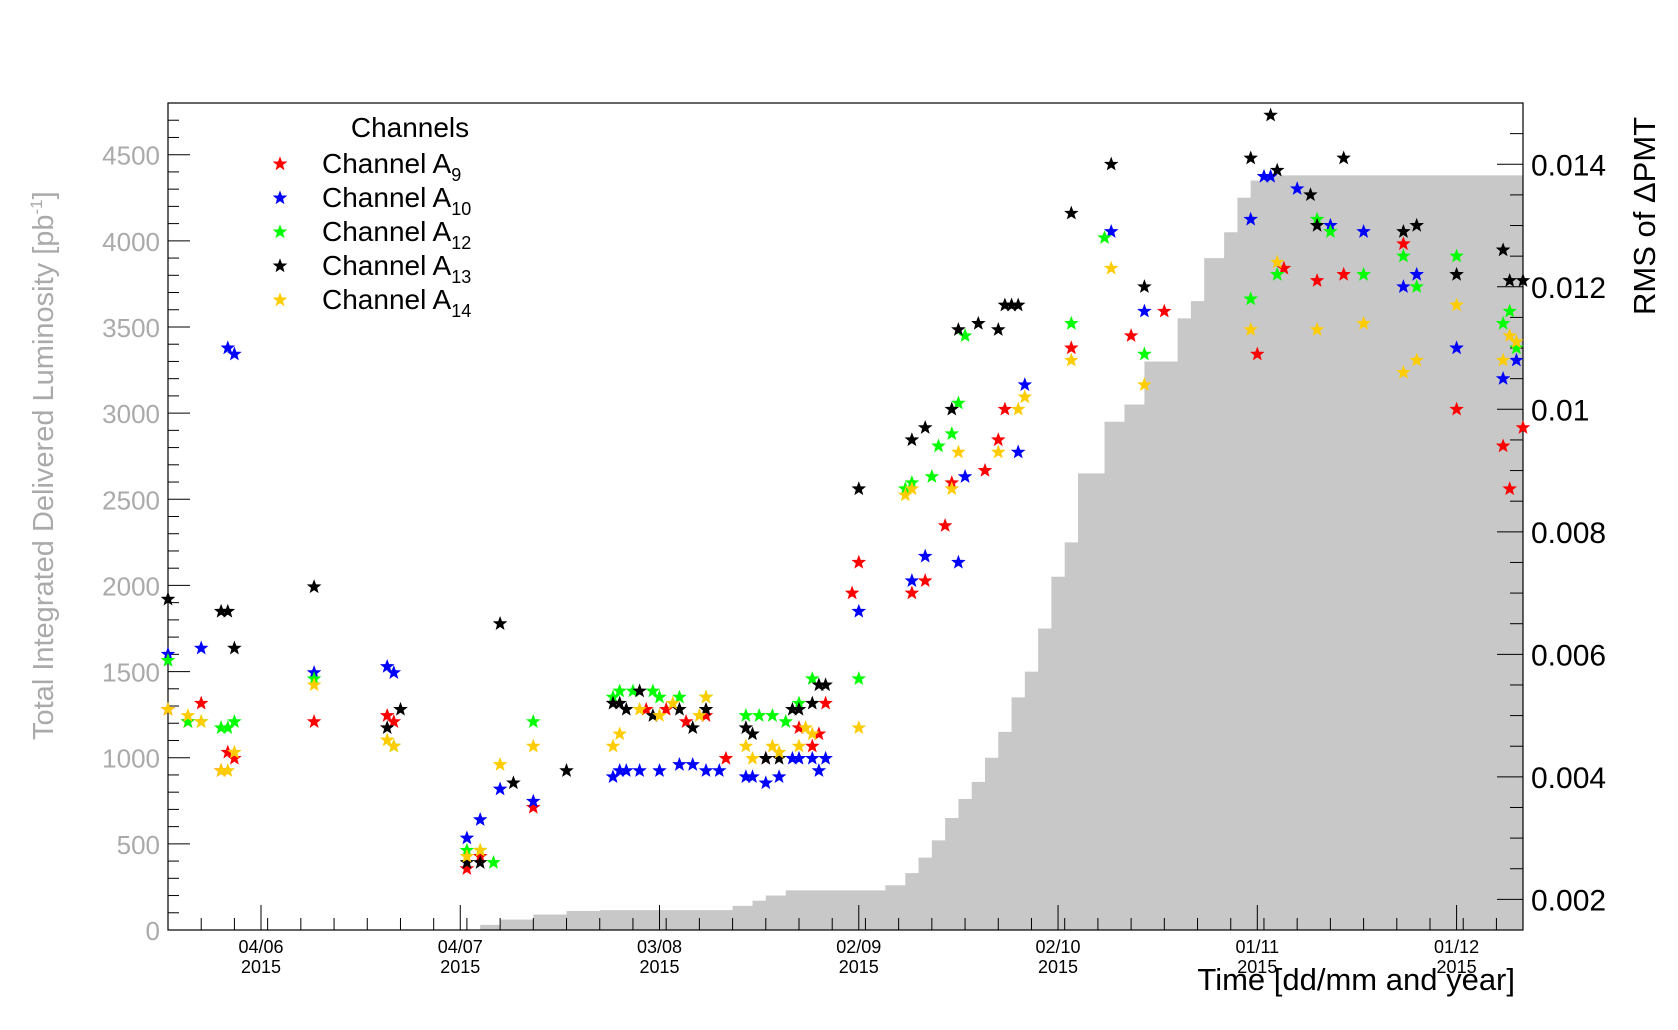  Describe the element at coordinates (44, 195) in the screenshot. I see `y-axis-label-left-end: ]` at that location.